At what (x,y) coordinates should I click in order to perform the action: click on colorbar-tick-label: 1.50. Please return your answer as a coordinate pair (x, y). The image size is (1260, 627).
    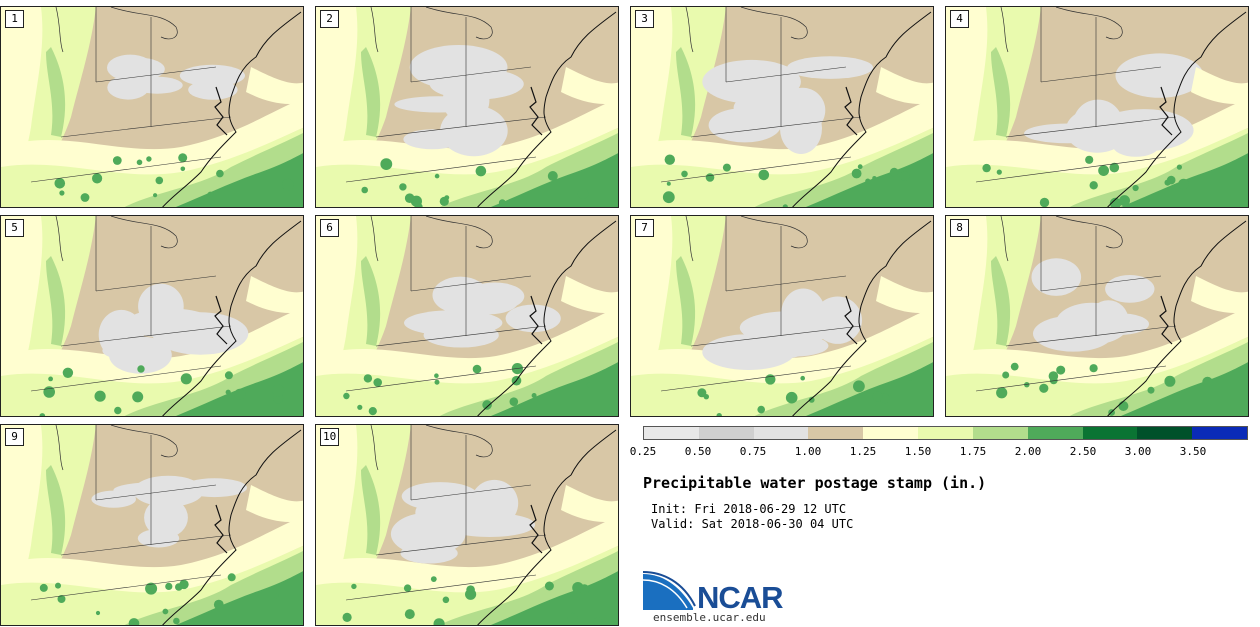
    Looking at the image, I should click on (918, 451).